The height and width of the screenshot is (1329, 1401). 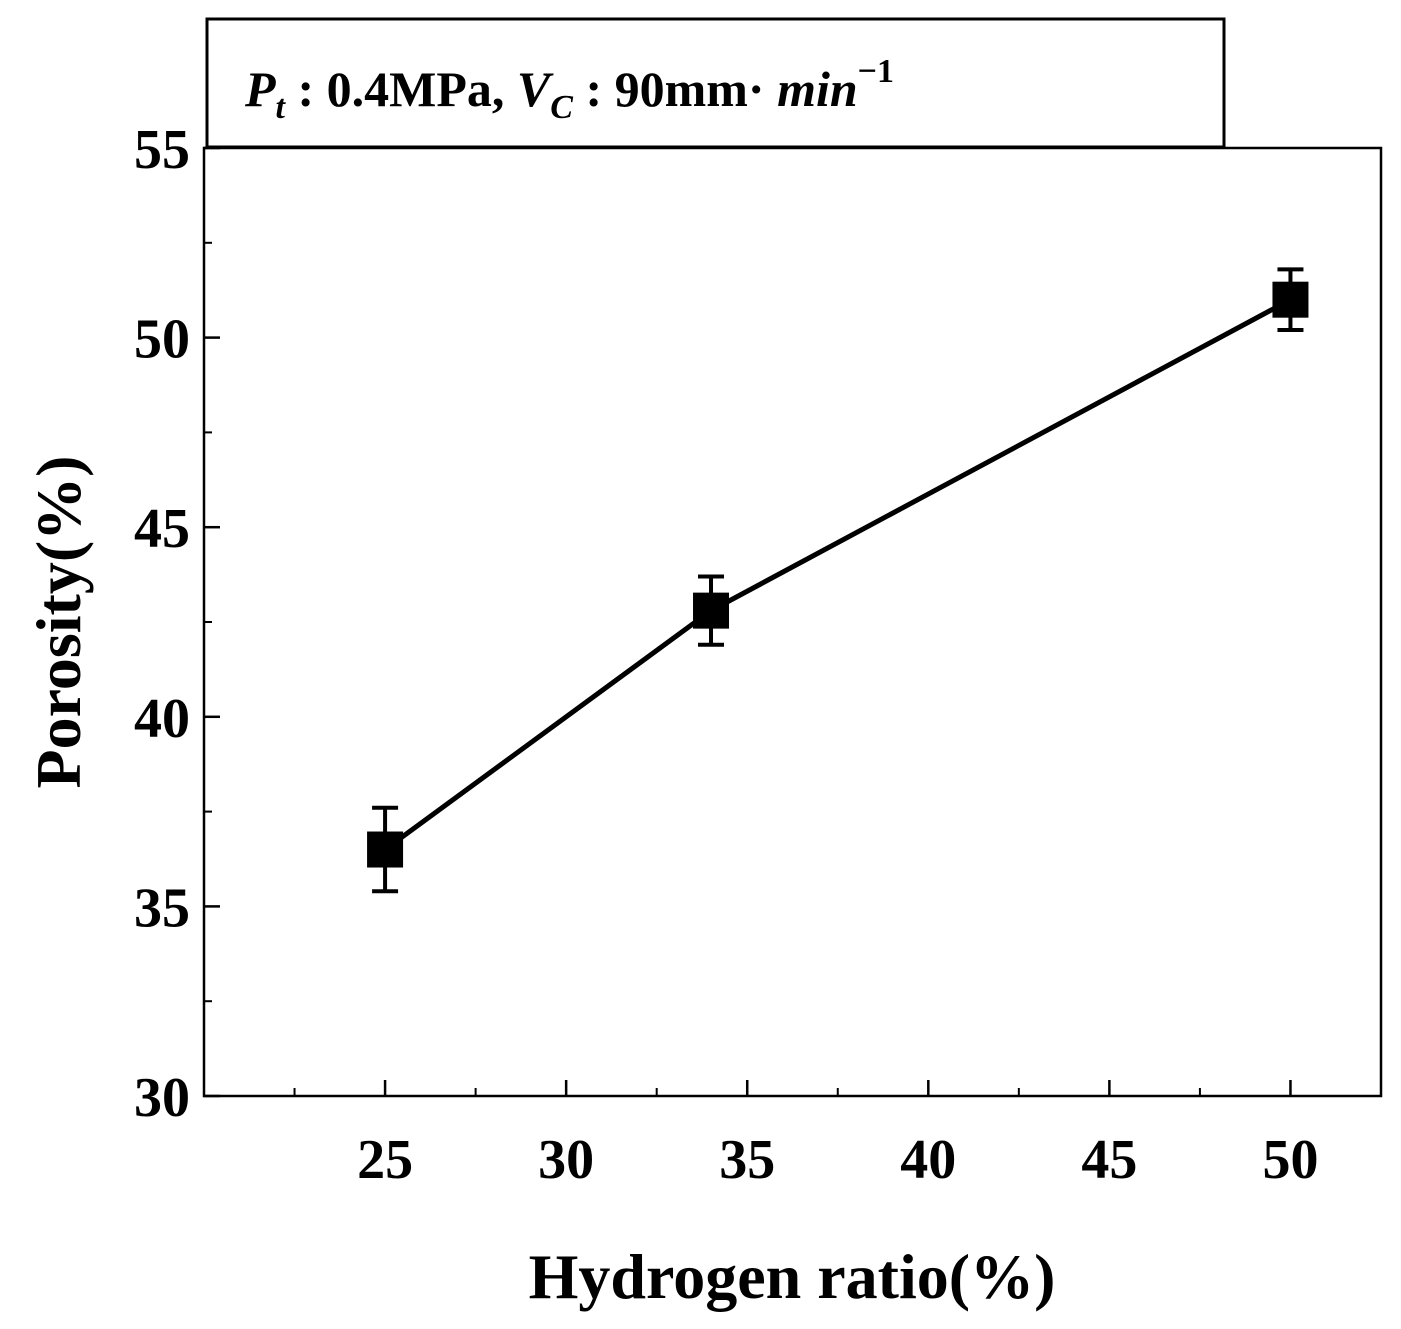 What do you see at coordinates (177, 624) in the screenshot?
I see `y-axis: 30 35 40 45 50 55` at bounding box center [177, 624].